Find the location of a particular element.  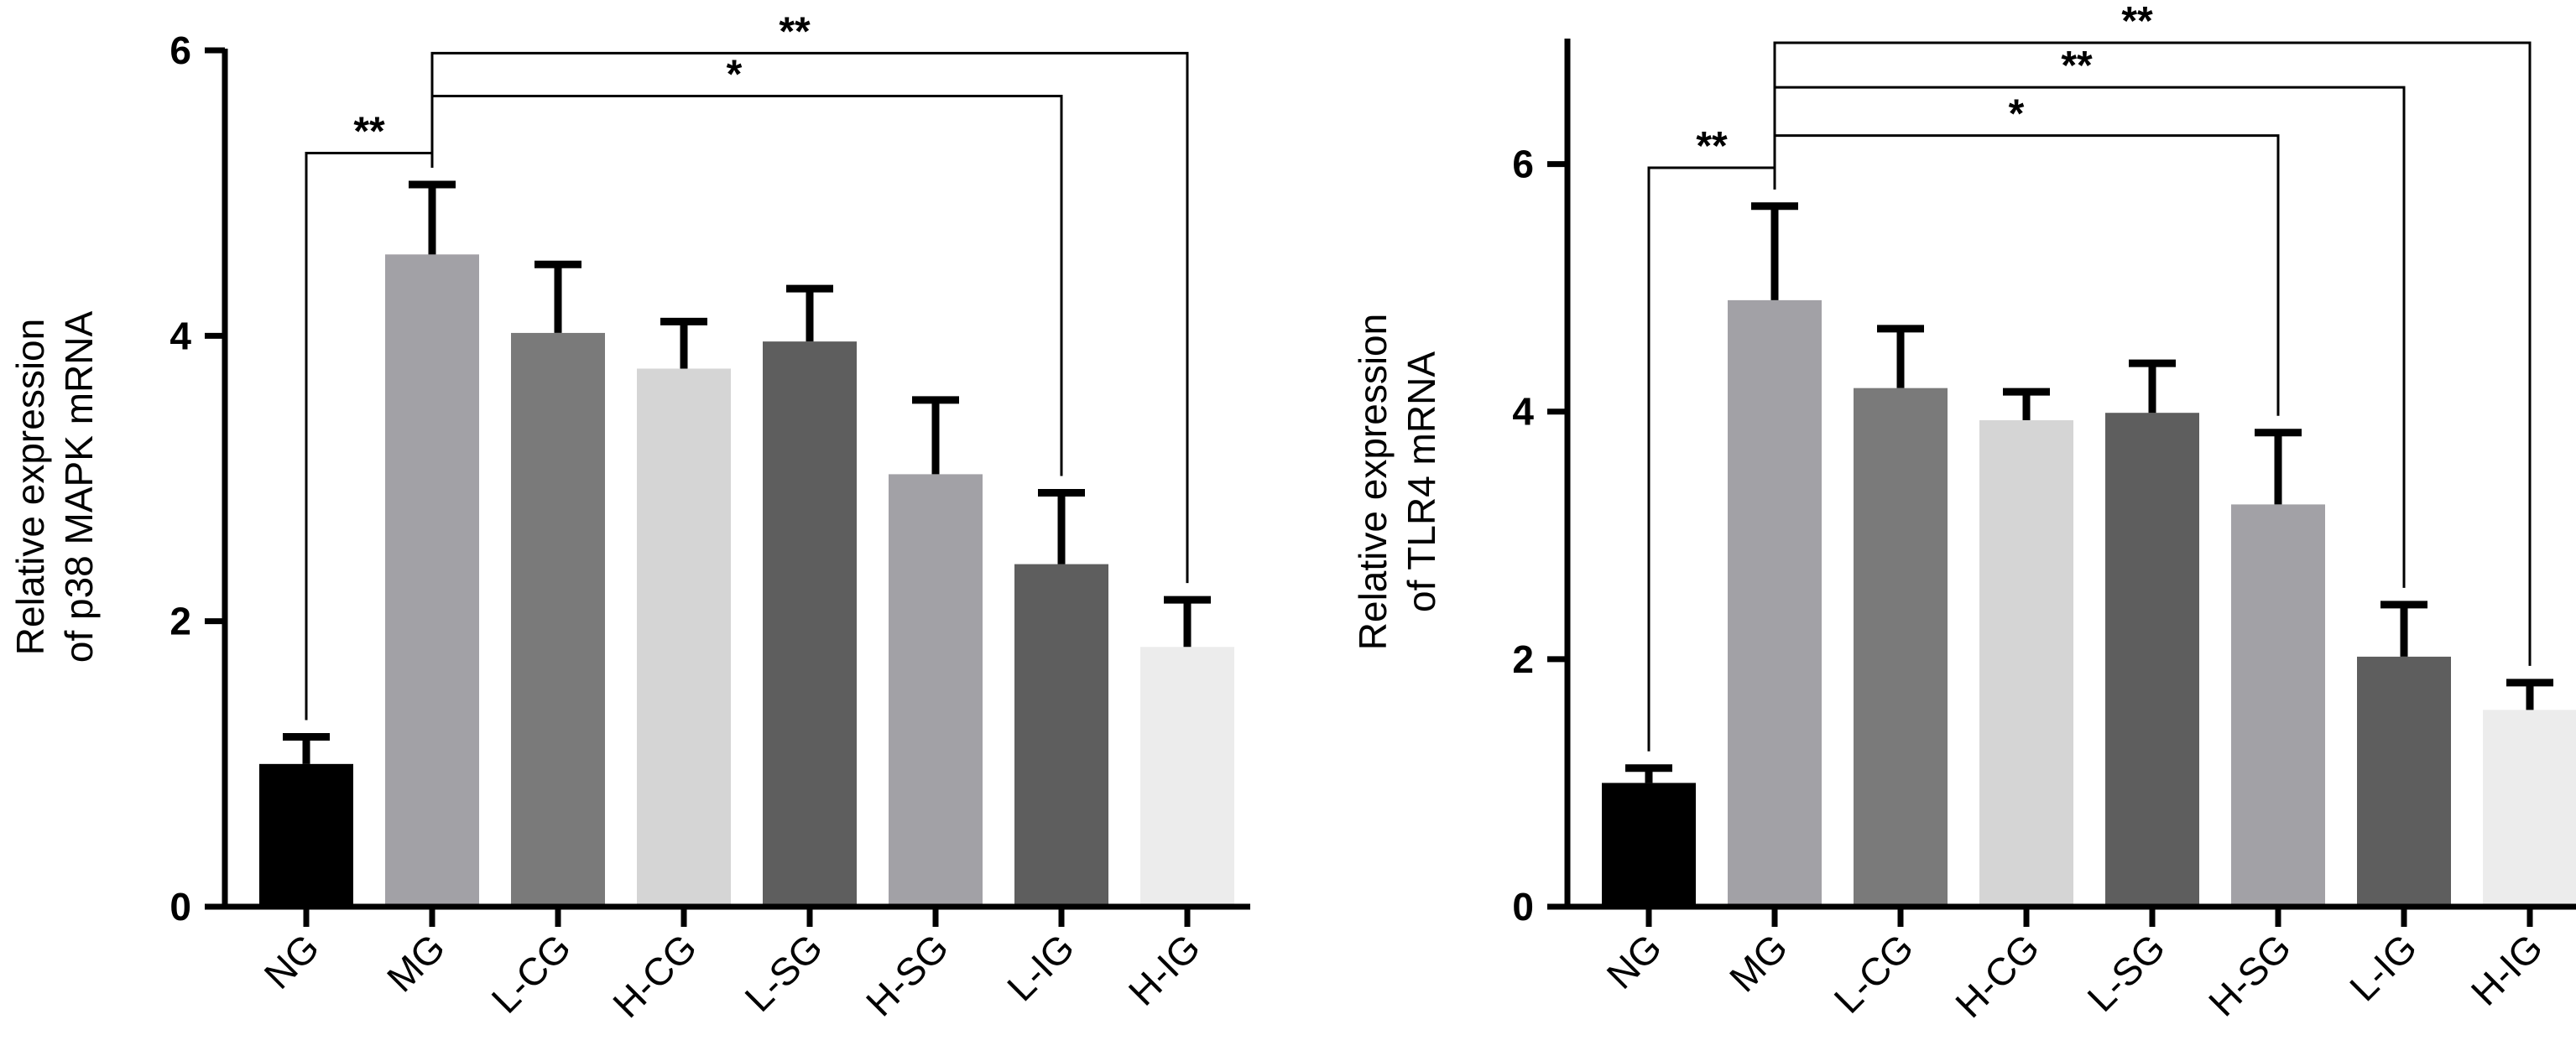

y-axis-title-line2: of p38 MAPK mRNA is located at coordinates (79, 487).